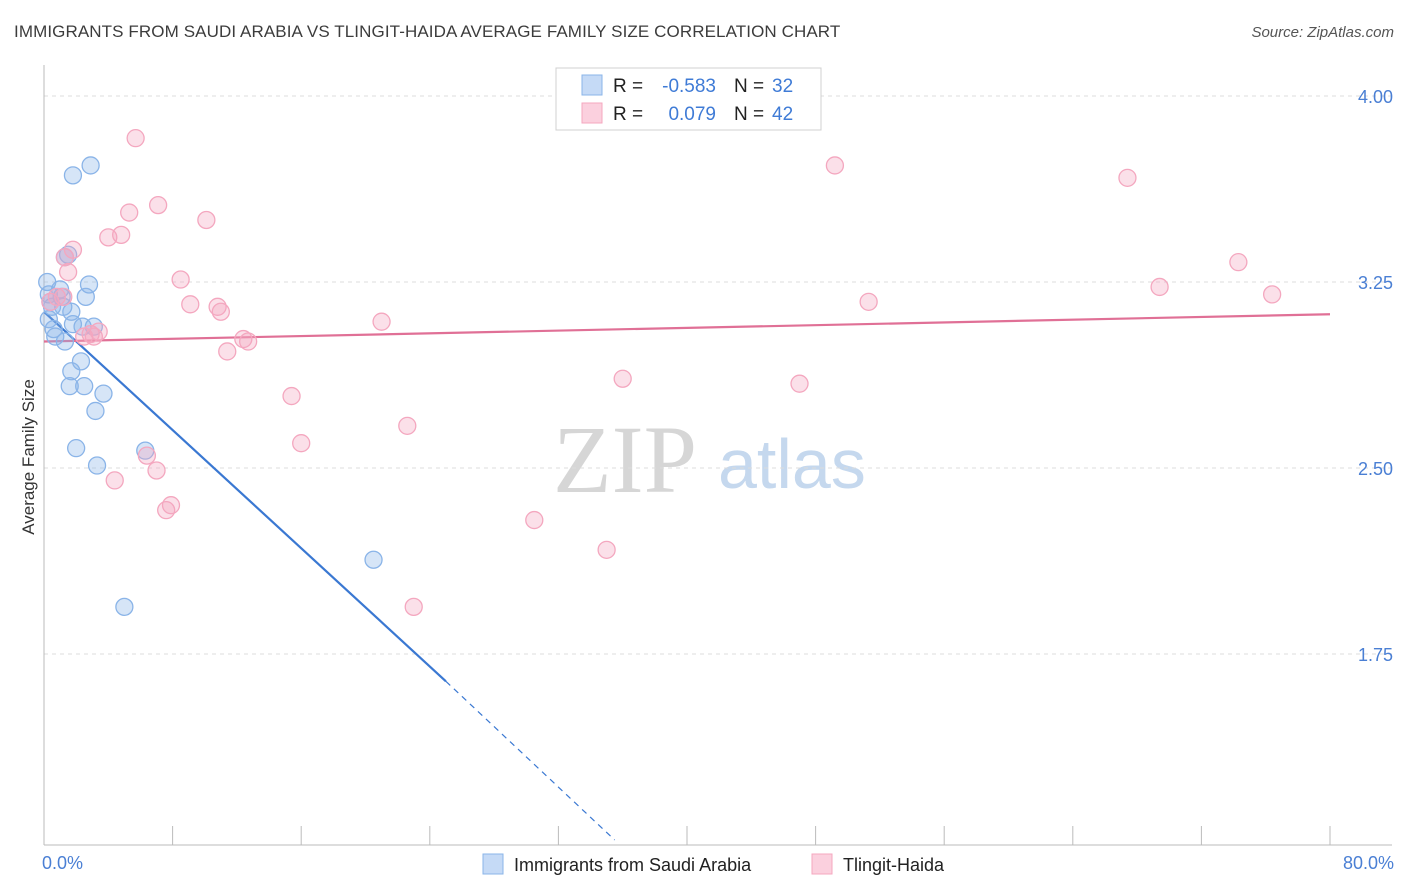  Describe the element at coordinates (245, 496) in the screenshot. I see `trend-line-saudi` at that location.